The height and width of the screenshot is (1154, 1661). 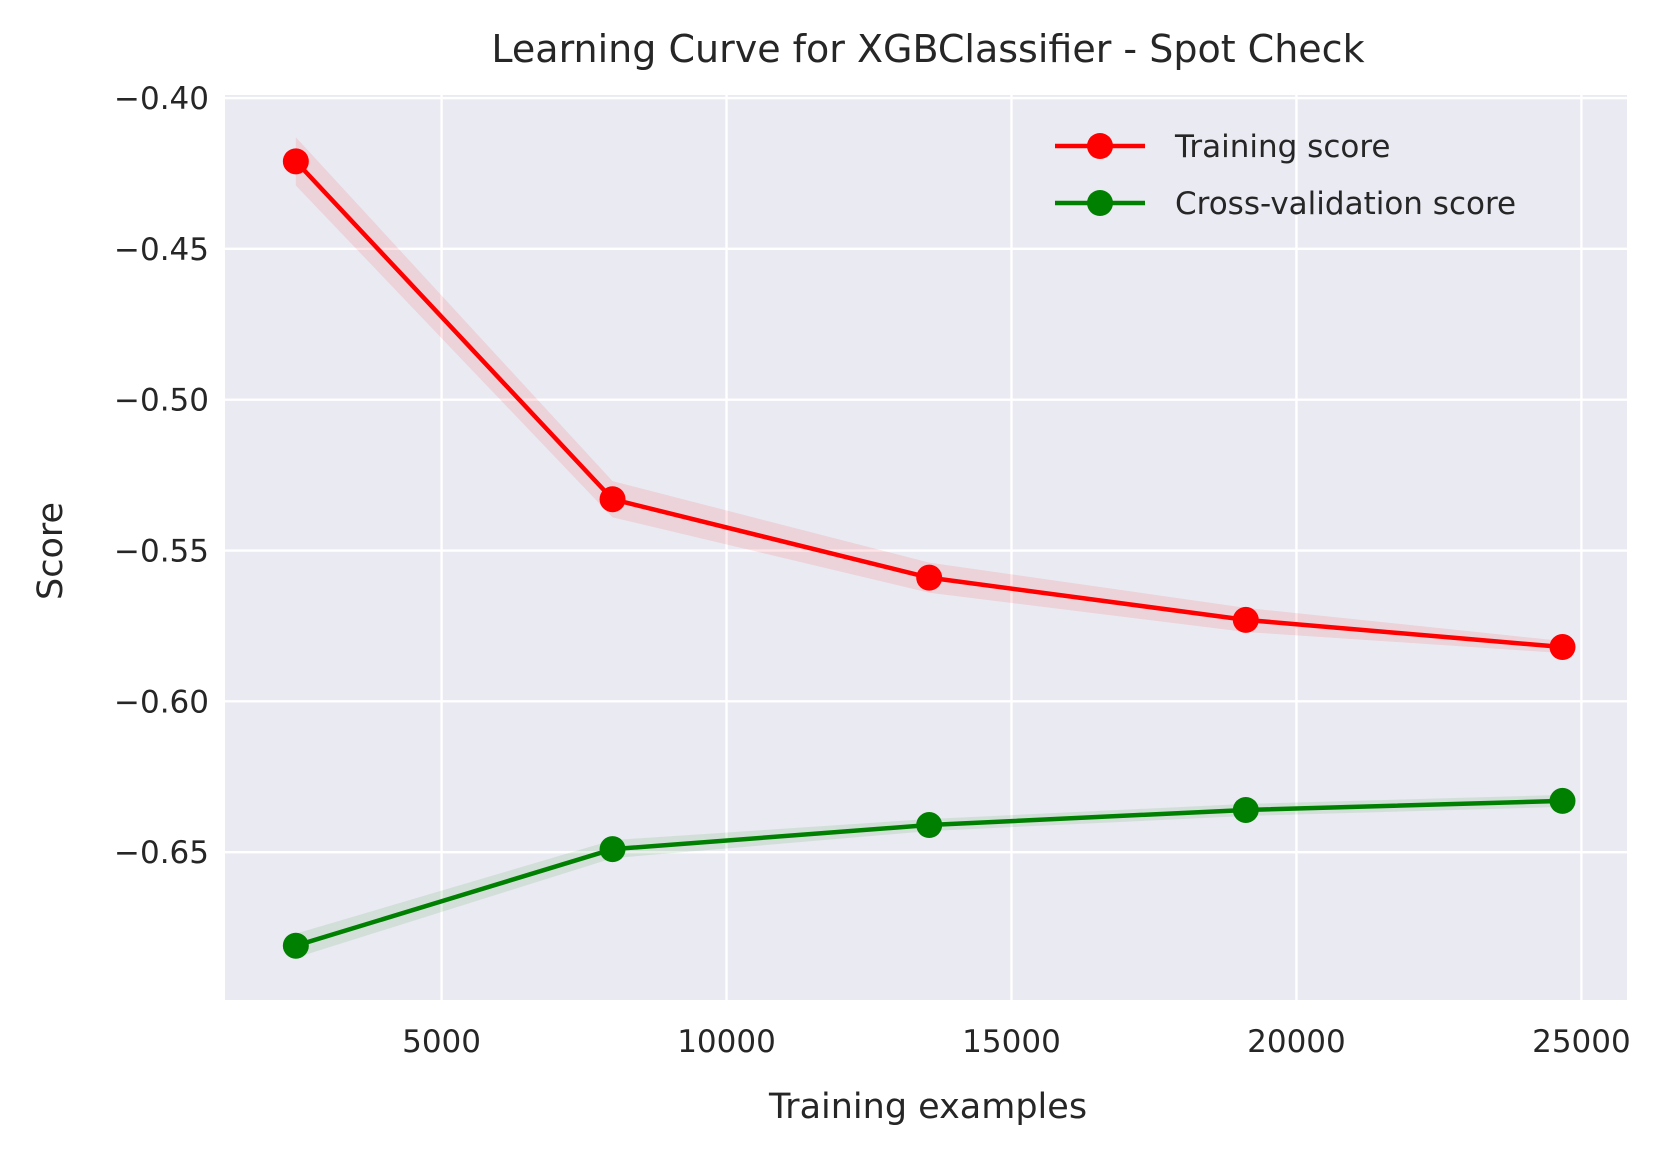 What do you see at coordinates (441, 1042) in the screenshot?
I see `x-tick-label: 5000` at bounding box center [441, 1042].